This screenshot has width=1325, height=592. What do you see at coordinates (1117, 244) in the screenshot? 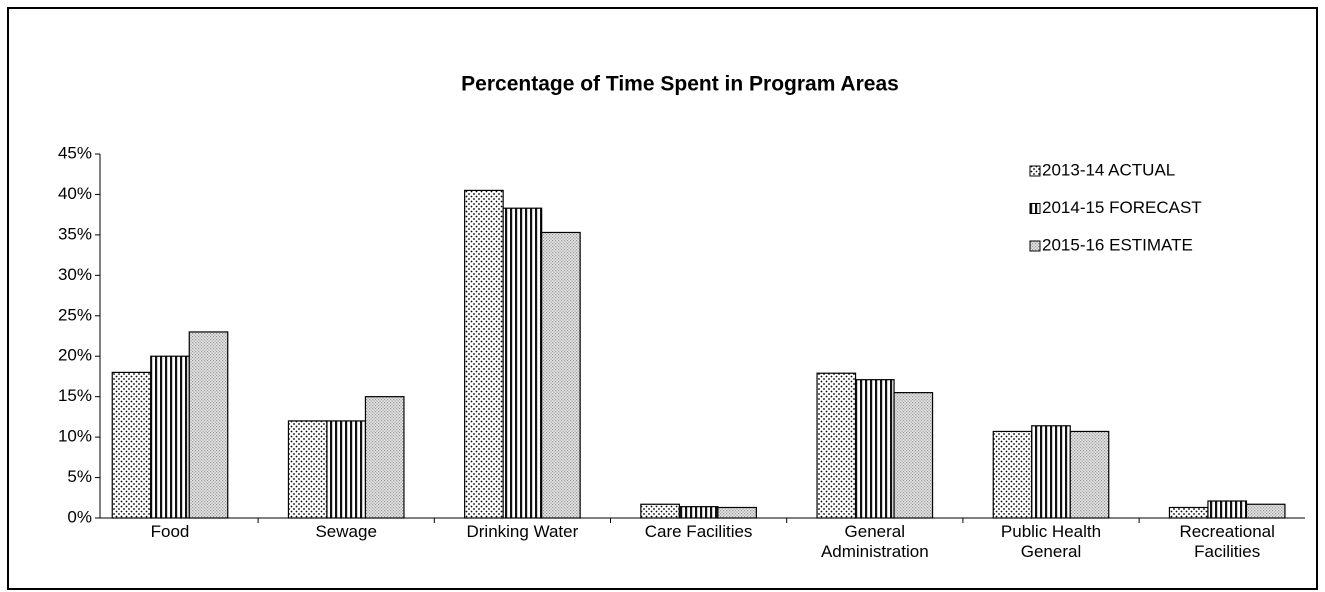
I see `legend-label: 2015-16 ESTIMATE` at bounding box center [1117, 244].